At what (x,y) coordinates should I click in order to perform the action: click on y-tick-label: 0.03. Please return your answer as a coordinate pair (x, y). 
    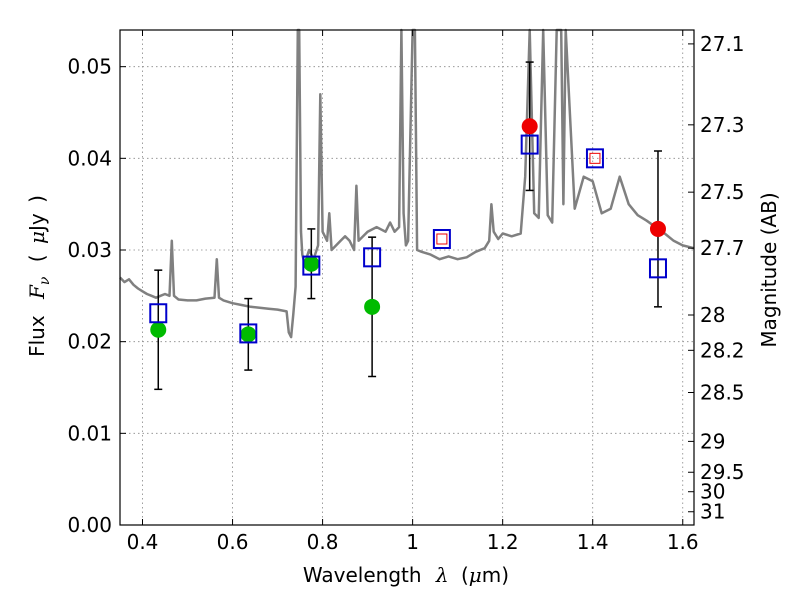
    Looking at the image, I should click on (89, 250).